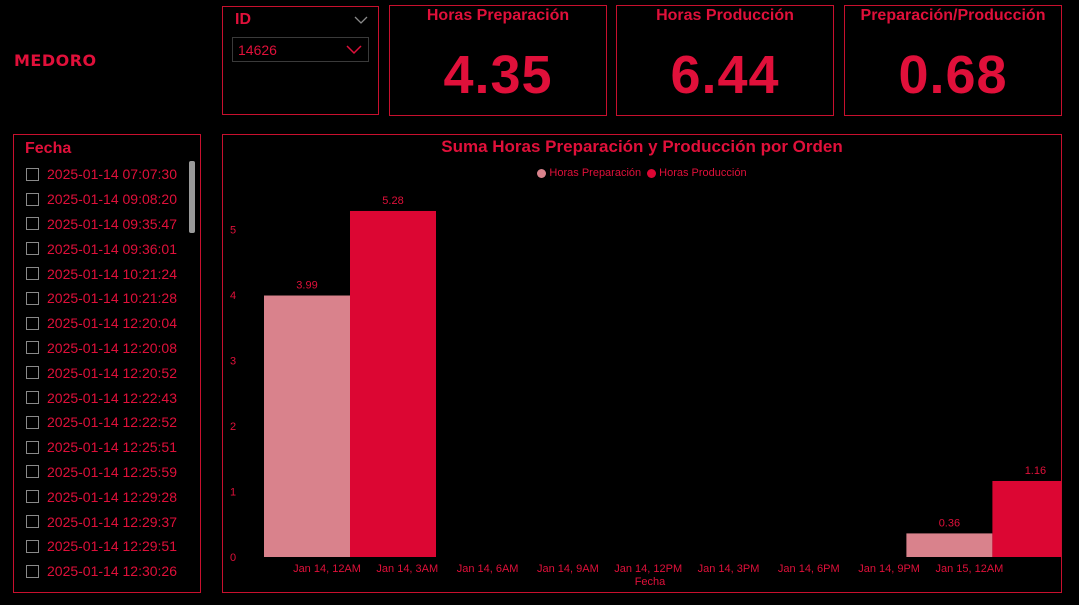  What do you see at coordinates (111, 298) in the screenshot?
I see `fecha-list-item: 2025-01-14 10:21:28` at bounding box center [111, 298].